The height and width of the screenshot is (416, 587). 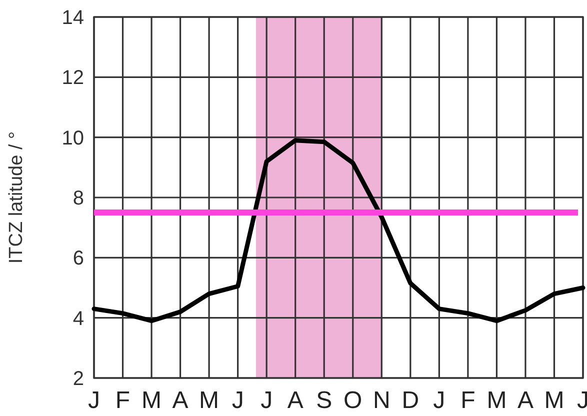 I want to click on y-tick-label: 6, so click(x=78, y=259).